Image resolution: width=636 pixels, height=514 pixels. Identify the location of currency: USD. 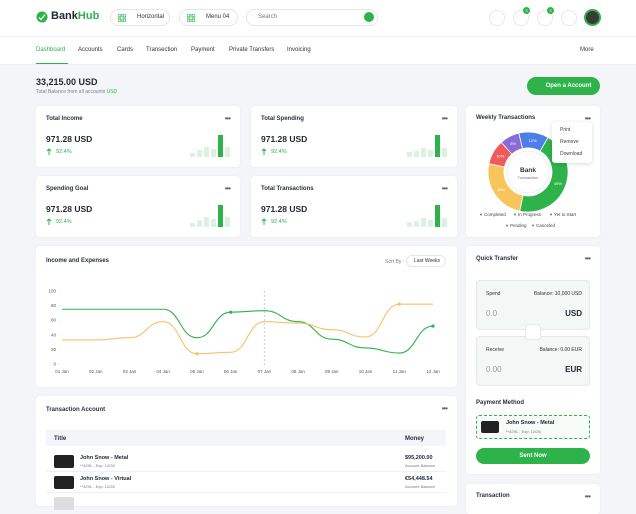
(573, 313).